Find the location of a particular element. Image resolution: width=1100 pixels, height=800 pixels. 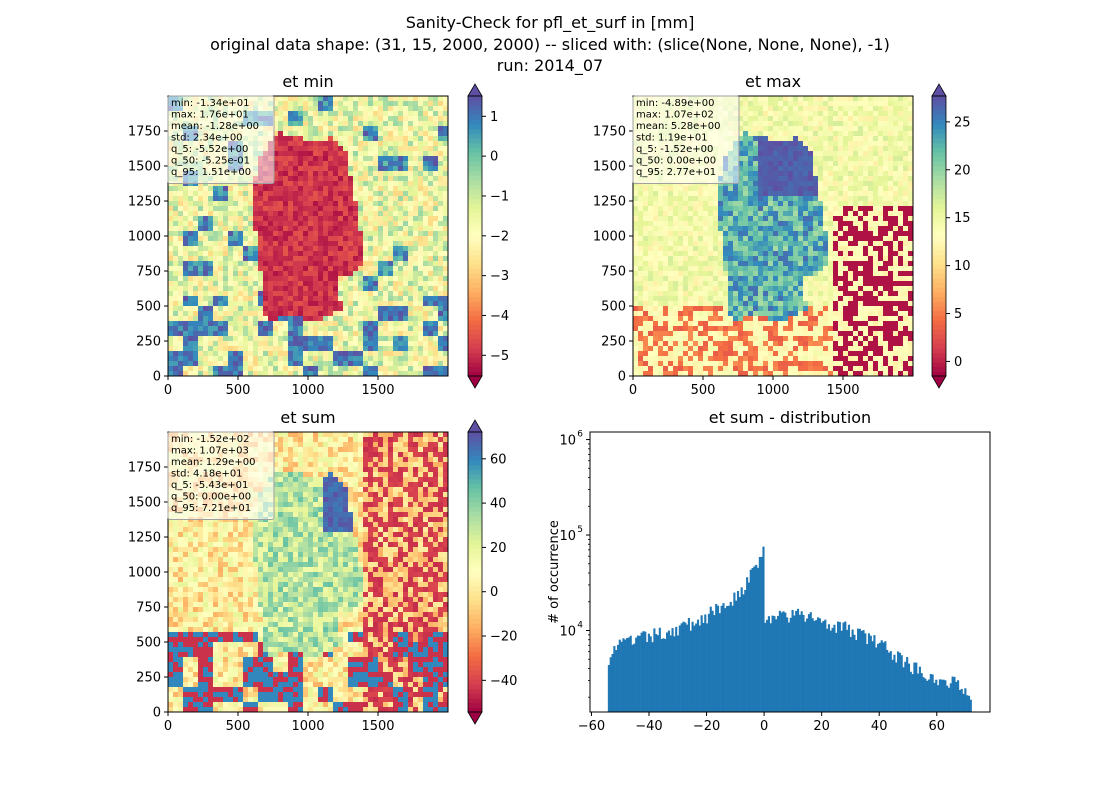

y-tick-label: 1250 is located at coordinates (144, 202).